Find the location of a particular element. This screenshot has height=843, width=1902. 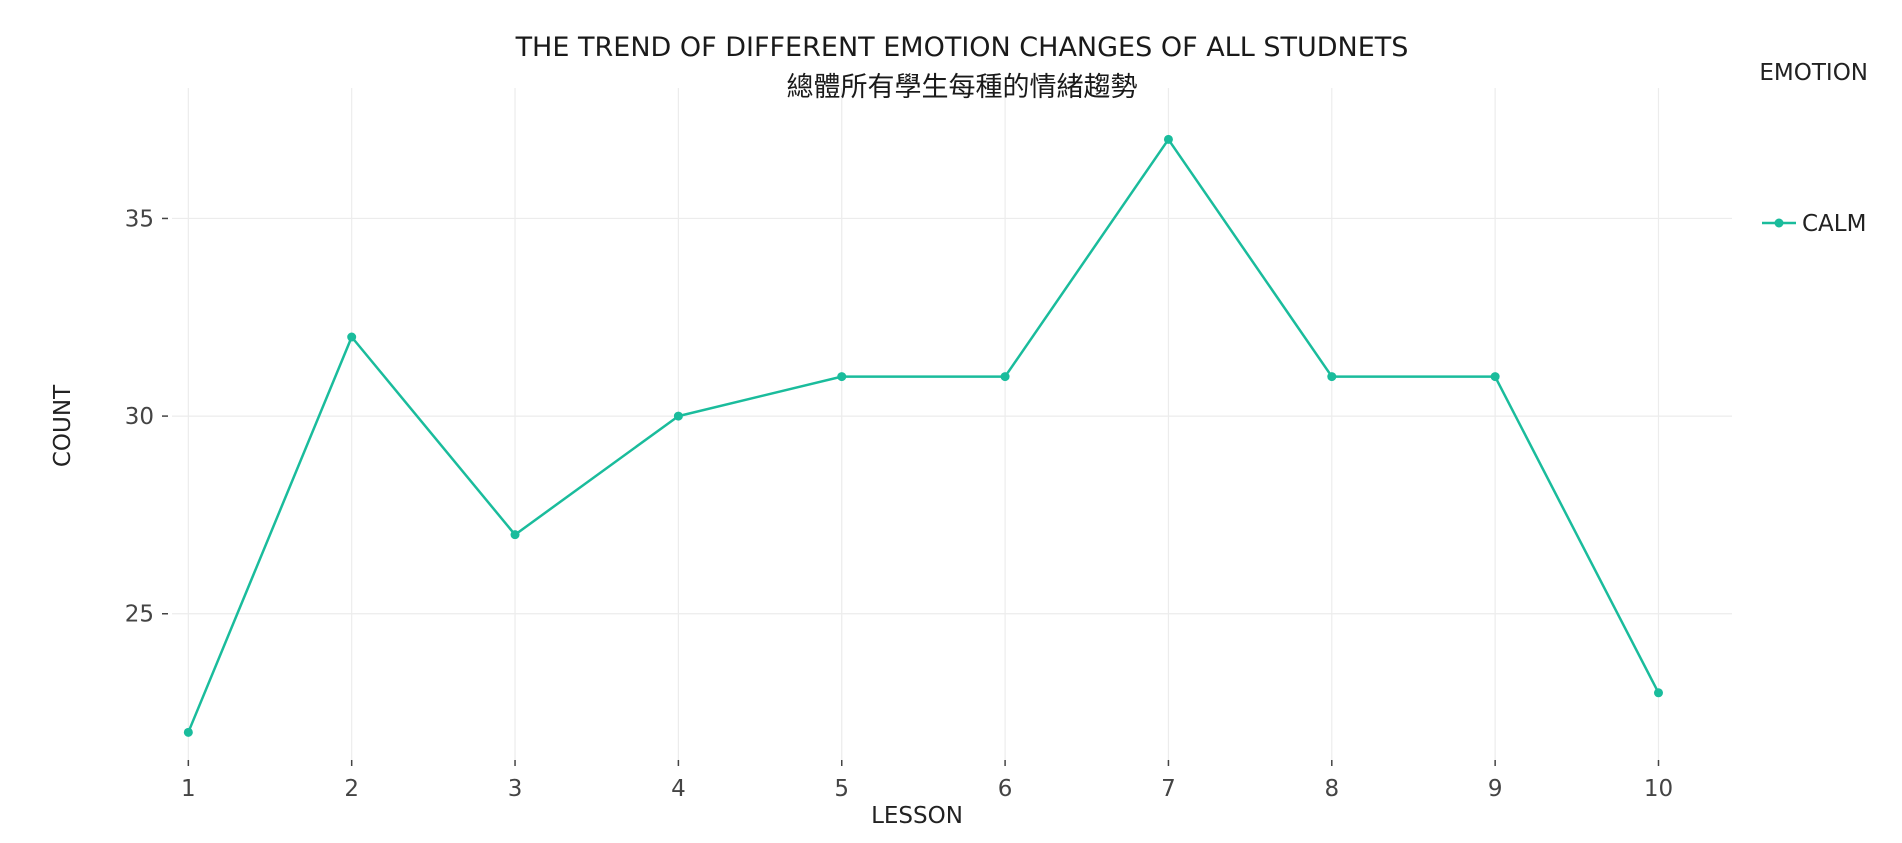

y-tick-label: 35 is located at coordinates (139, 219).